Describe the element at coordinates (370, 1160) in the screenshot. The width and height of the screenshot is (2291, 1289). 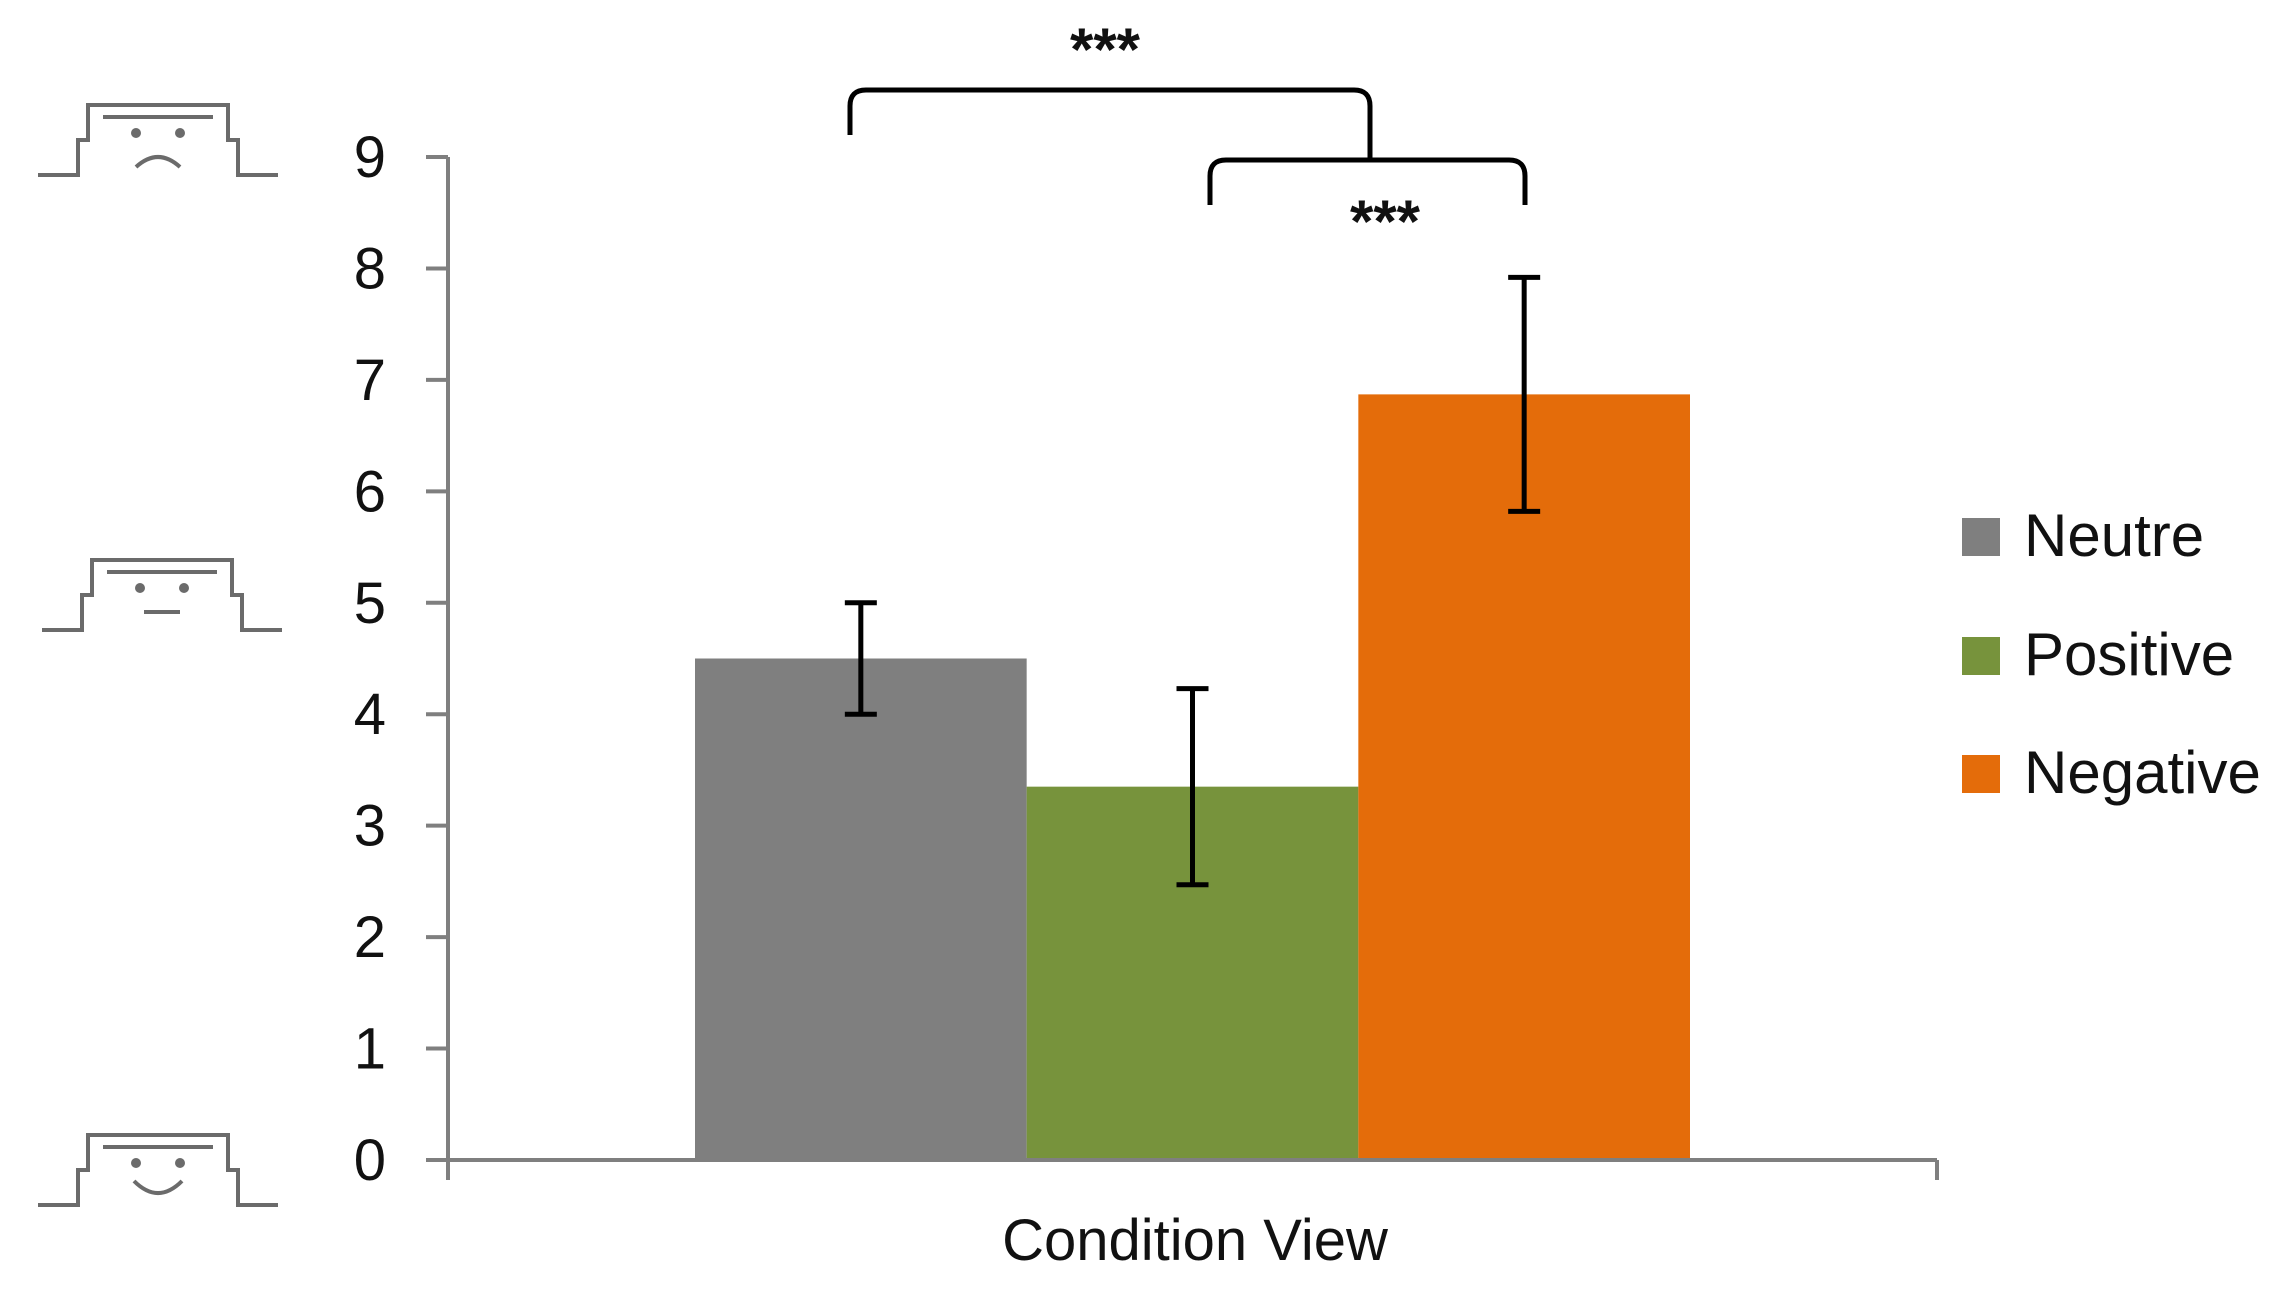
I see `y-tick-label: 0` at that location.